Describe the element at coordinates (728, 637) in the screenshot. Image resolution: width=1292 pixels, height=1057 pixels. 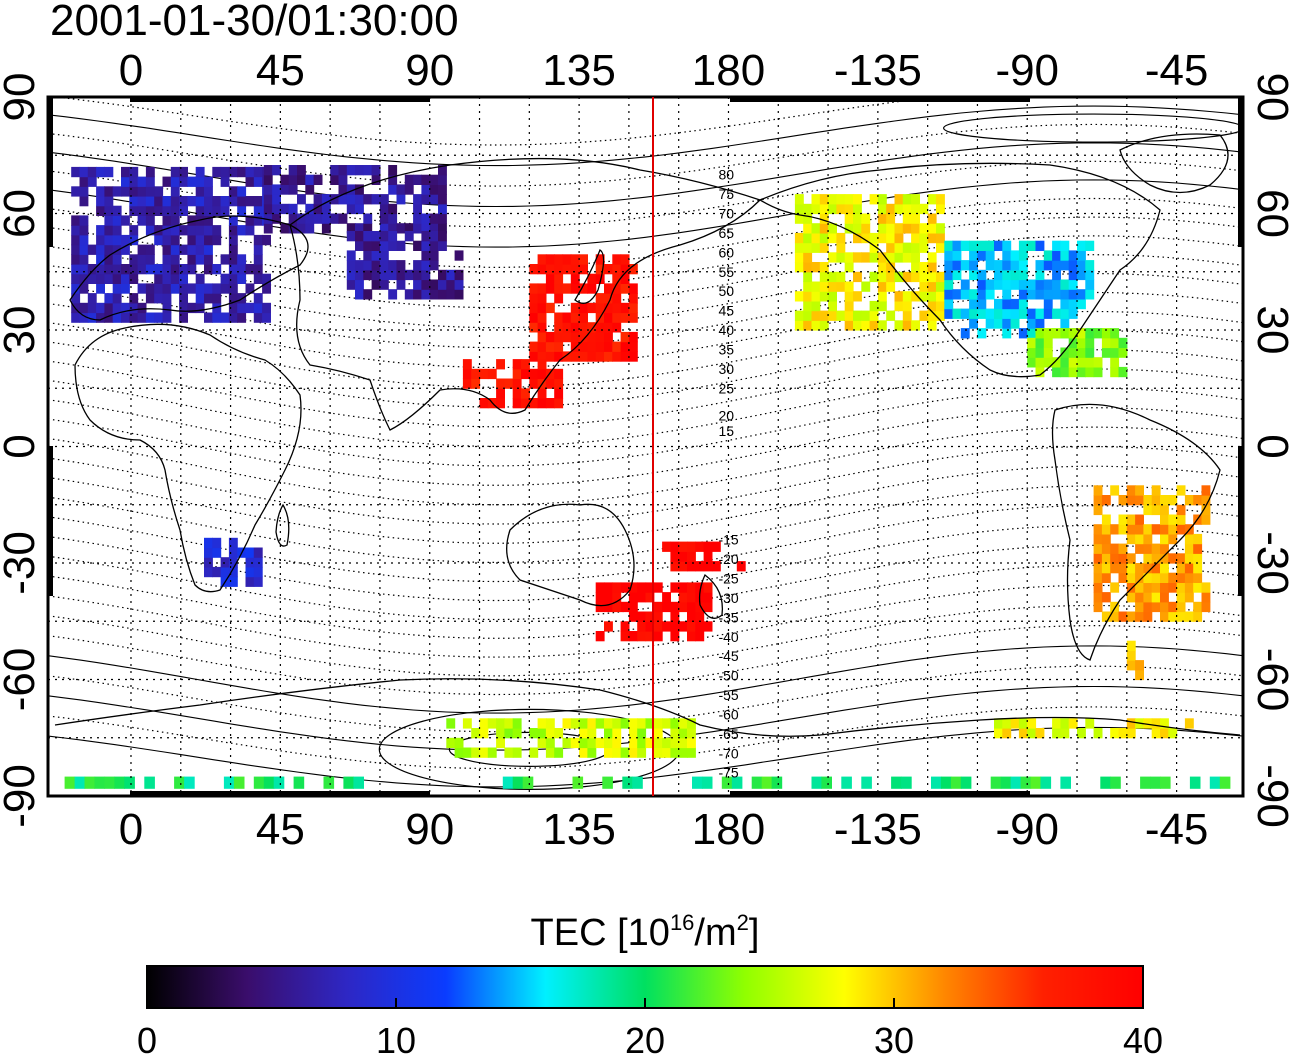
I see `contour-label: -40` at that location.